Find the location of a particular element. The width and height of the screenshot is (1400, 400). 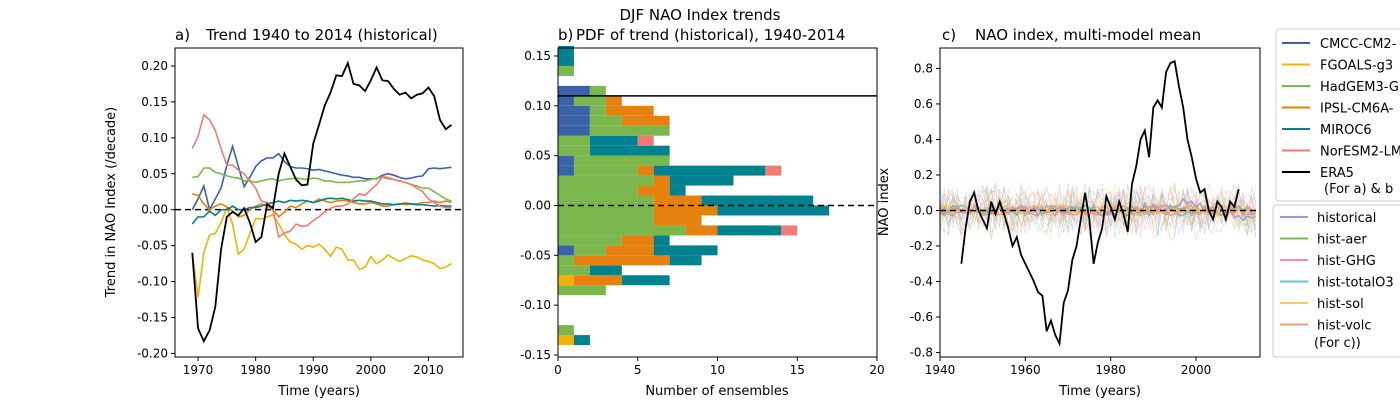

series-line-ERA5 is located at coordinates (1100, 203).